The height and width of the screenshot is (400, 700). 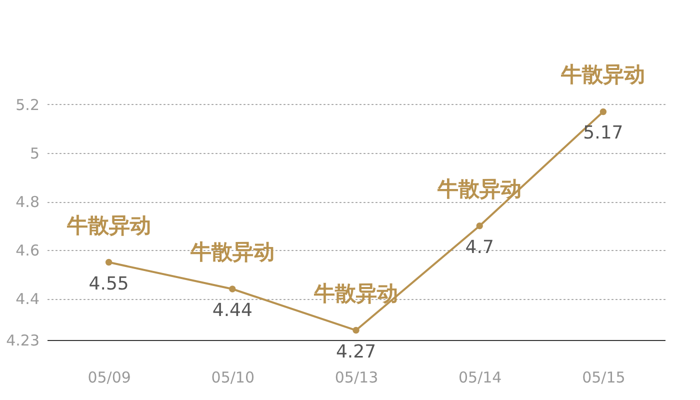 I want to click on data-label: 4.7, so click(x=479, y=247).